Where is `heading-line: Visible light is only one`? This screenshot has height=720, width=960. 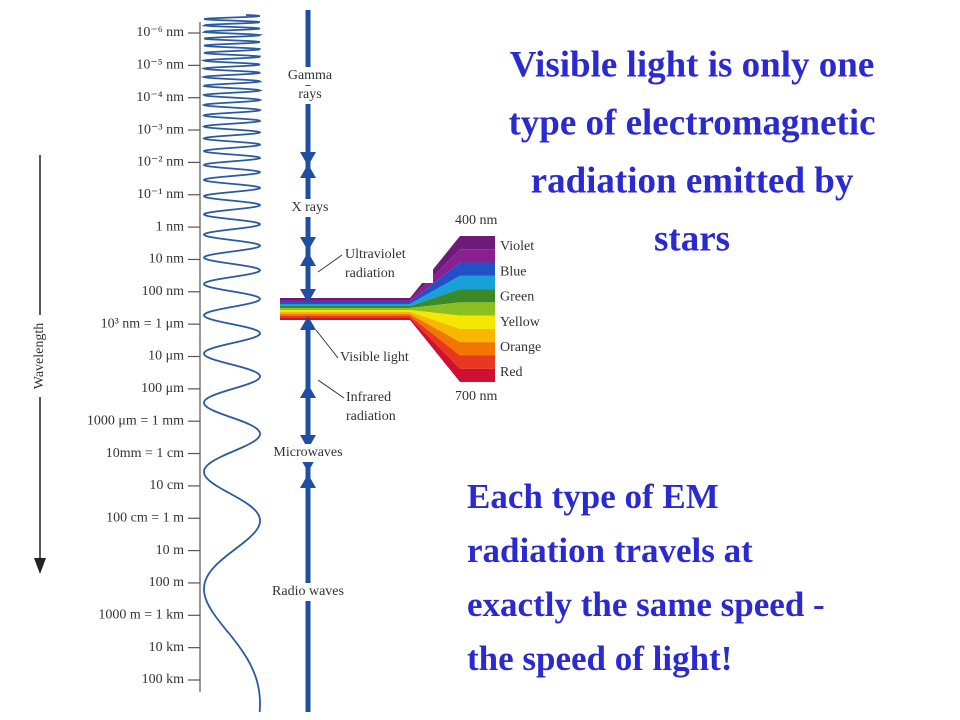
heading-line: Visible light is only one is located at coordinates (692, 64).